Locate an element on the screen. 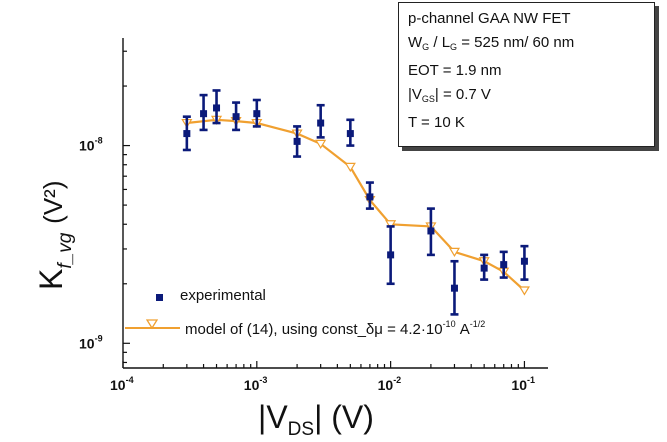  device-type-text: p-channel GAA NW FET is located at coordinates (489, 18).